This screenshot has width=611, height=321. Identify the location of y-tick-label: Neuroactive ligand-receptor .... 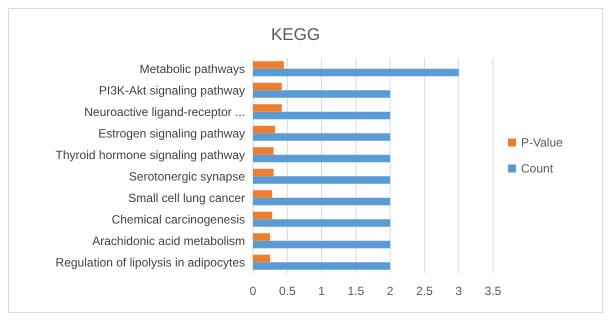
(164, 111).